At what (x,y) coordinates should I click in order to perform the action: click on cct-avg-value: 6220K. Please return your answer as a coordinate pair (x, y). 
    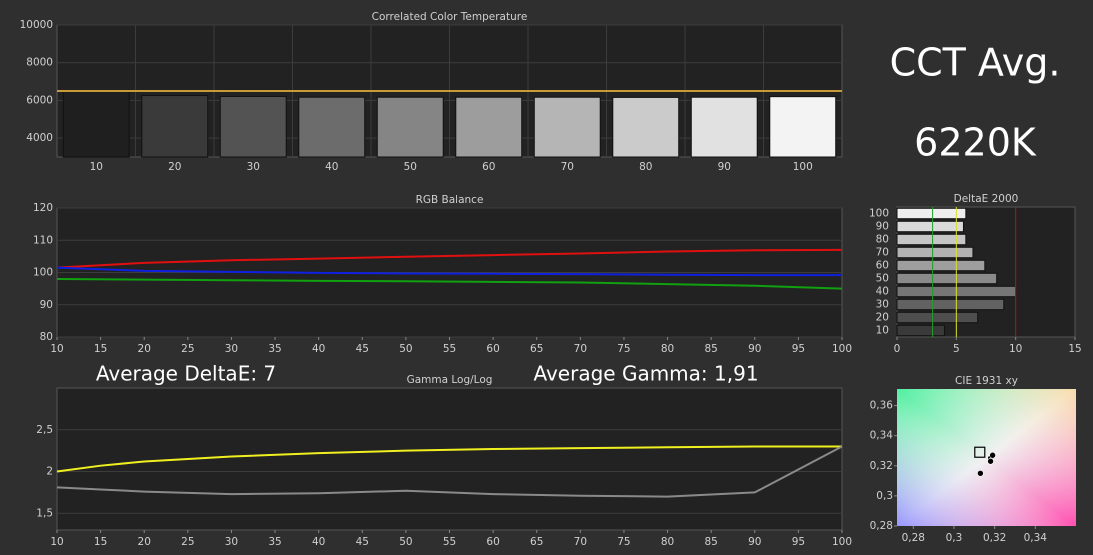
    Looking at the image, I should click on (975, 143).